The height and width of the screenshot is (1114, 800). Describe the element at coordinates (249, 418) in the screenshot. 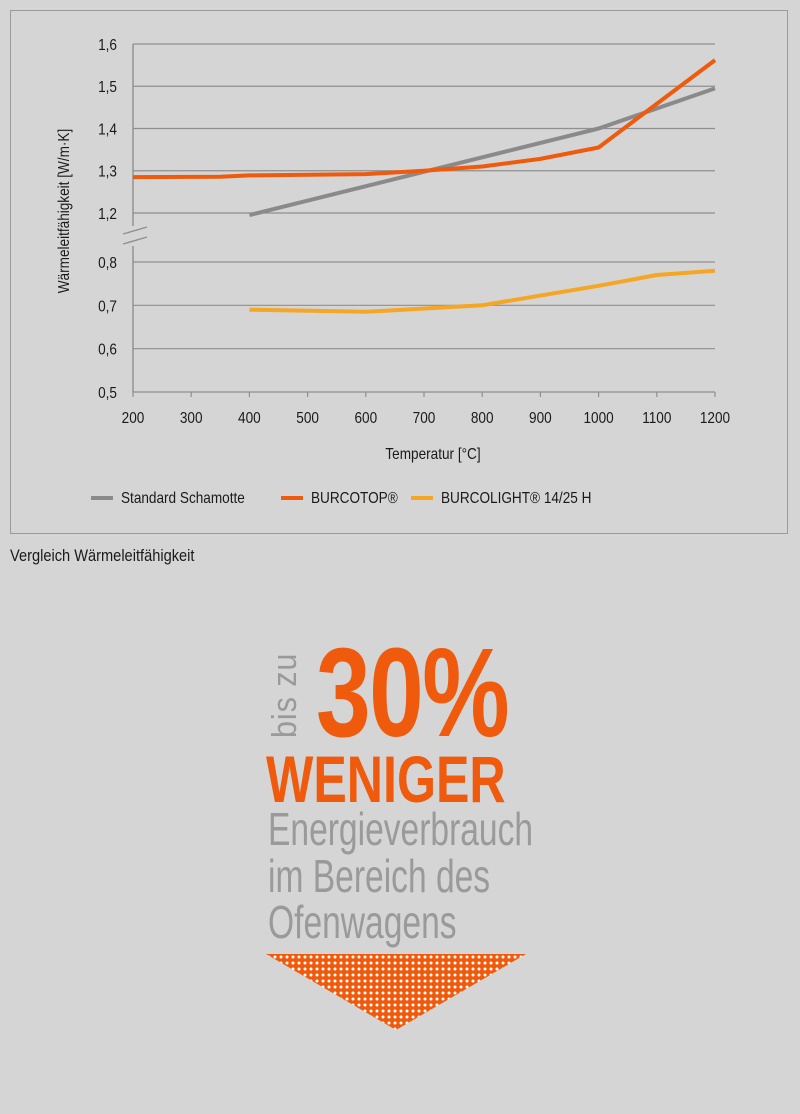

I see `x-tick-label: 400` at that location.